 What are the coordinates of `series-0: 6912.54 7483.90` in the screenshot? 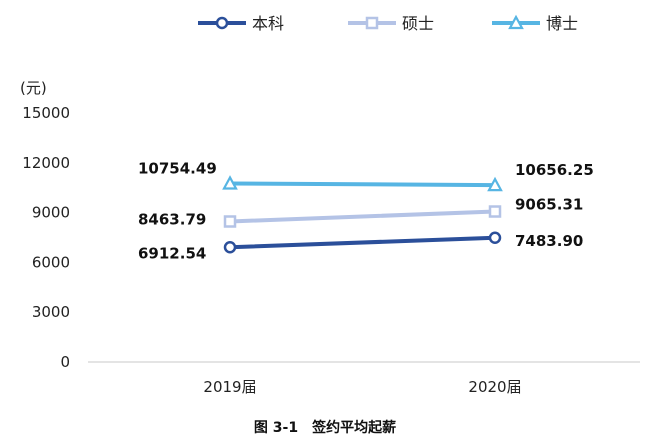 It's located at (360, 246).